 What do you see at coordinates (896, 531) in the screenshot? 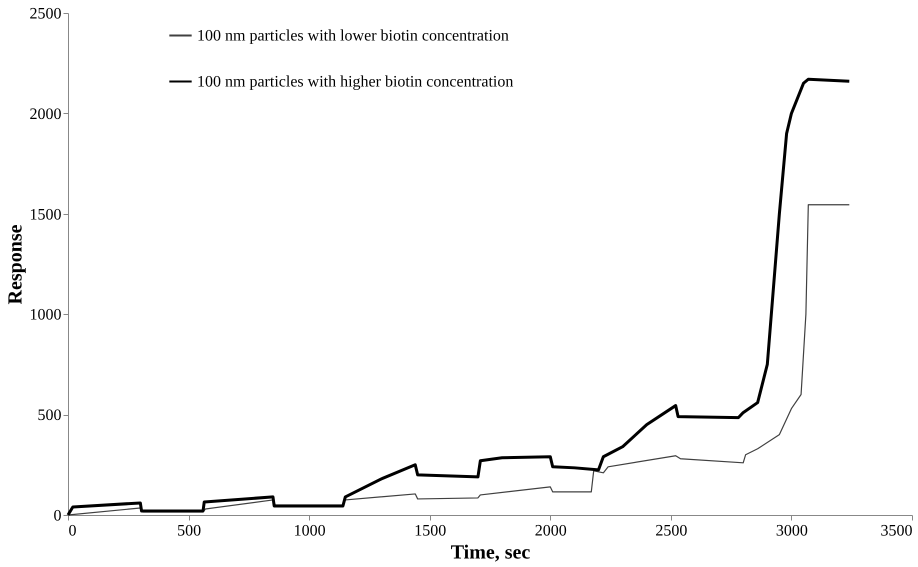
I see `x-tick-label: 3500` at bounding box center [896, 531].